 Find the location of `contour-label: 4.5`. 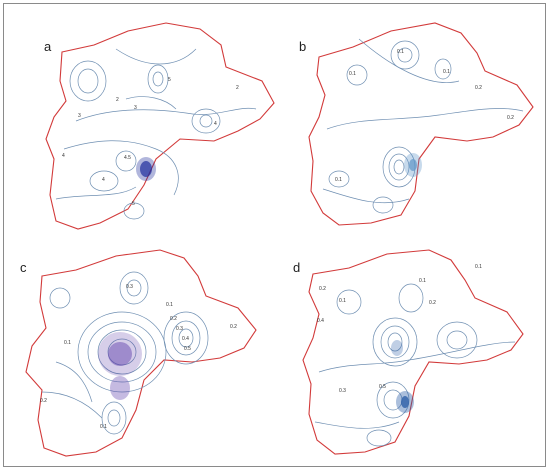

contour-label: 4.5 is located at coordinates (127, 158).